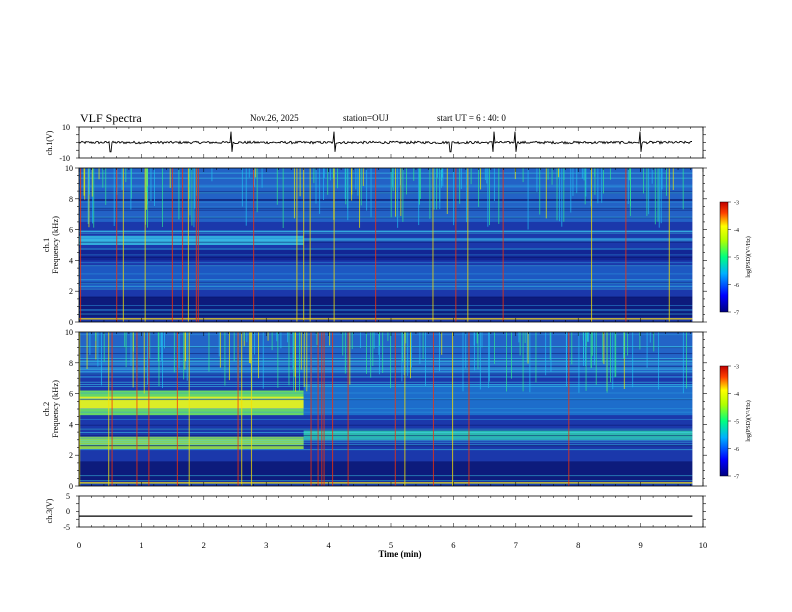  Describe the element at coordinates (736, 368) in the screenshot. I see `colorbar-tick-label: -3` at that location.